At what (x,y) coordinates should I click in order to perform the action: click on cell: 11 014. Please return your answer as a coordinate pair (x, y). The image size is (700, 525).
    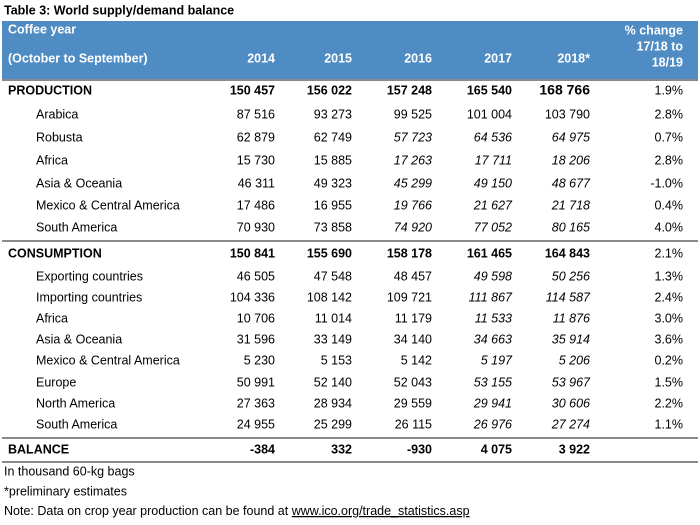
    Looking at the image, I should click on (333, 318).